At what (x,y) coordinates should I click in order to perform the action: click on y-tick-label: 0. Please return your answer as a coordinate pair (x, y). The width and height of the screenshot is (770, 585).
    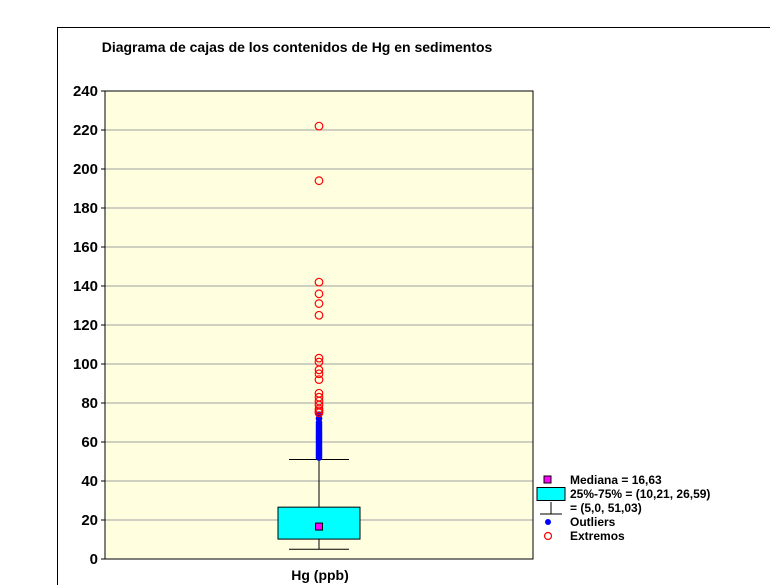
    Looking at the image, I should click on (94, 559).